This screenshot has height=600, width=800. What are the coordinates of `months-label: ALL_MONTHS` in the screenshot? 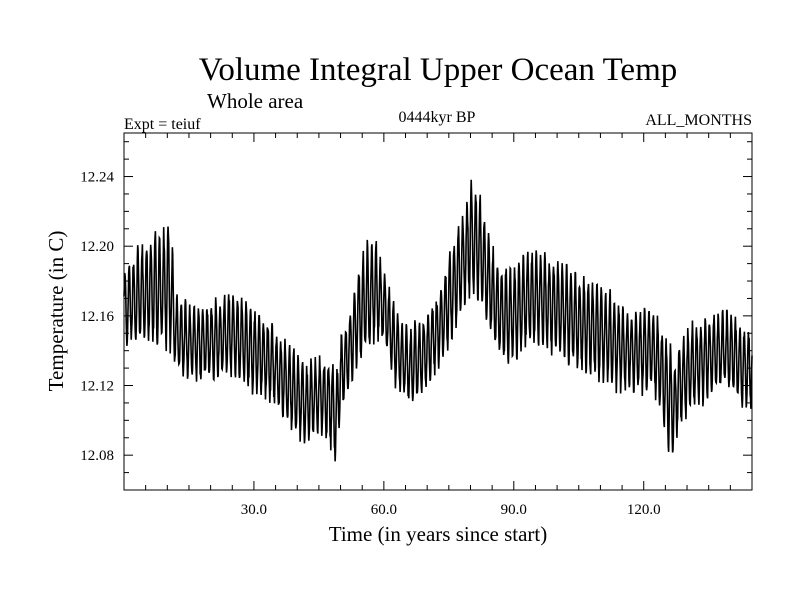 It's located at (698, 120).